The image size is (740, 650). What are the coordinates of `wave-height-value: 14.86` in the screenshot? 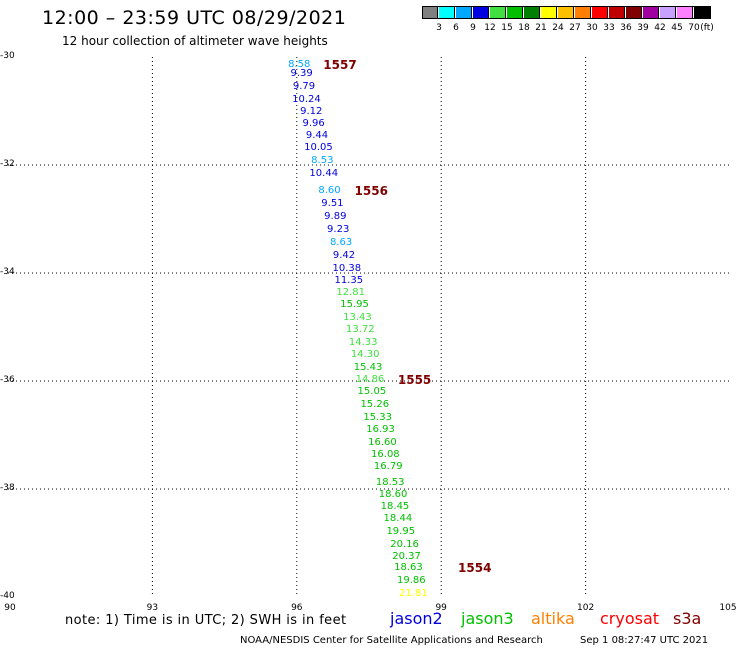 It's located at (370, 379).